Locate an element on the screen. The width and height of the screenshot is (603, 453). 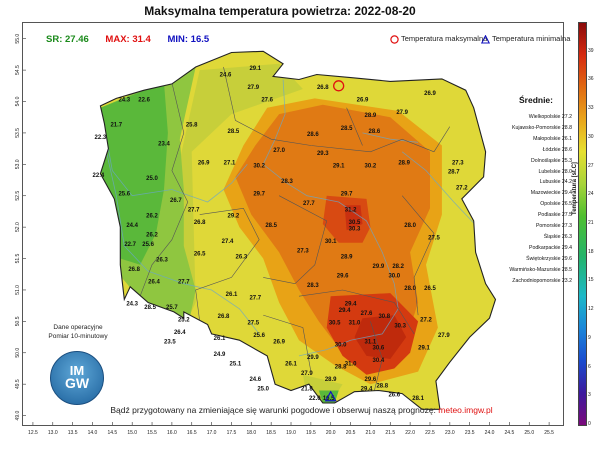
x-tick-label: 18.5 is located at coordinates (271, 433).